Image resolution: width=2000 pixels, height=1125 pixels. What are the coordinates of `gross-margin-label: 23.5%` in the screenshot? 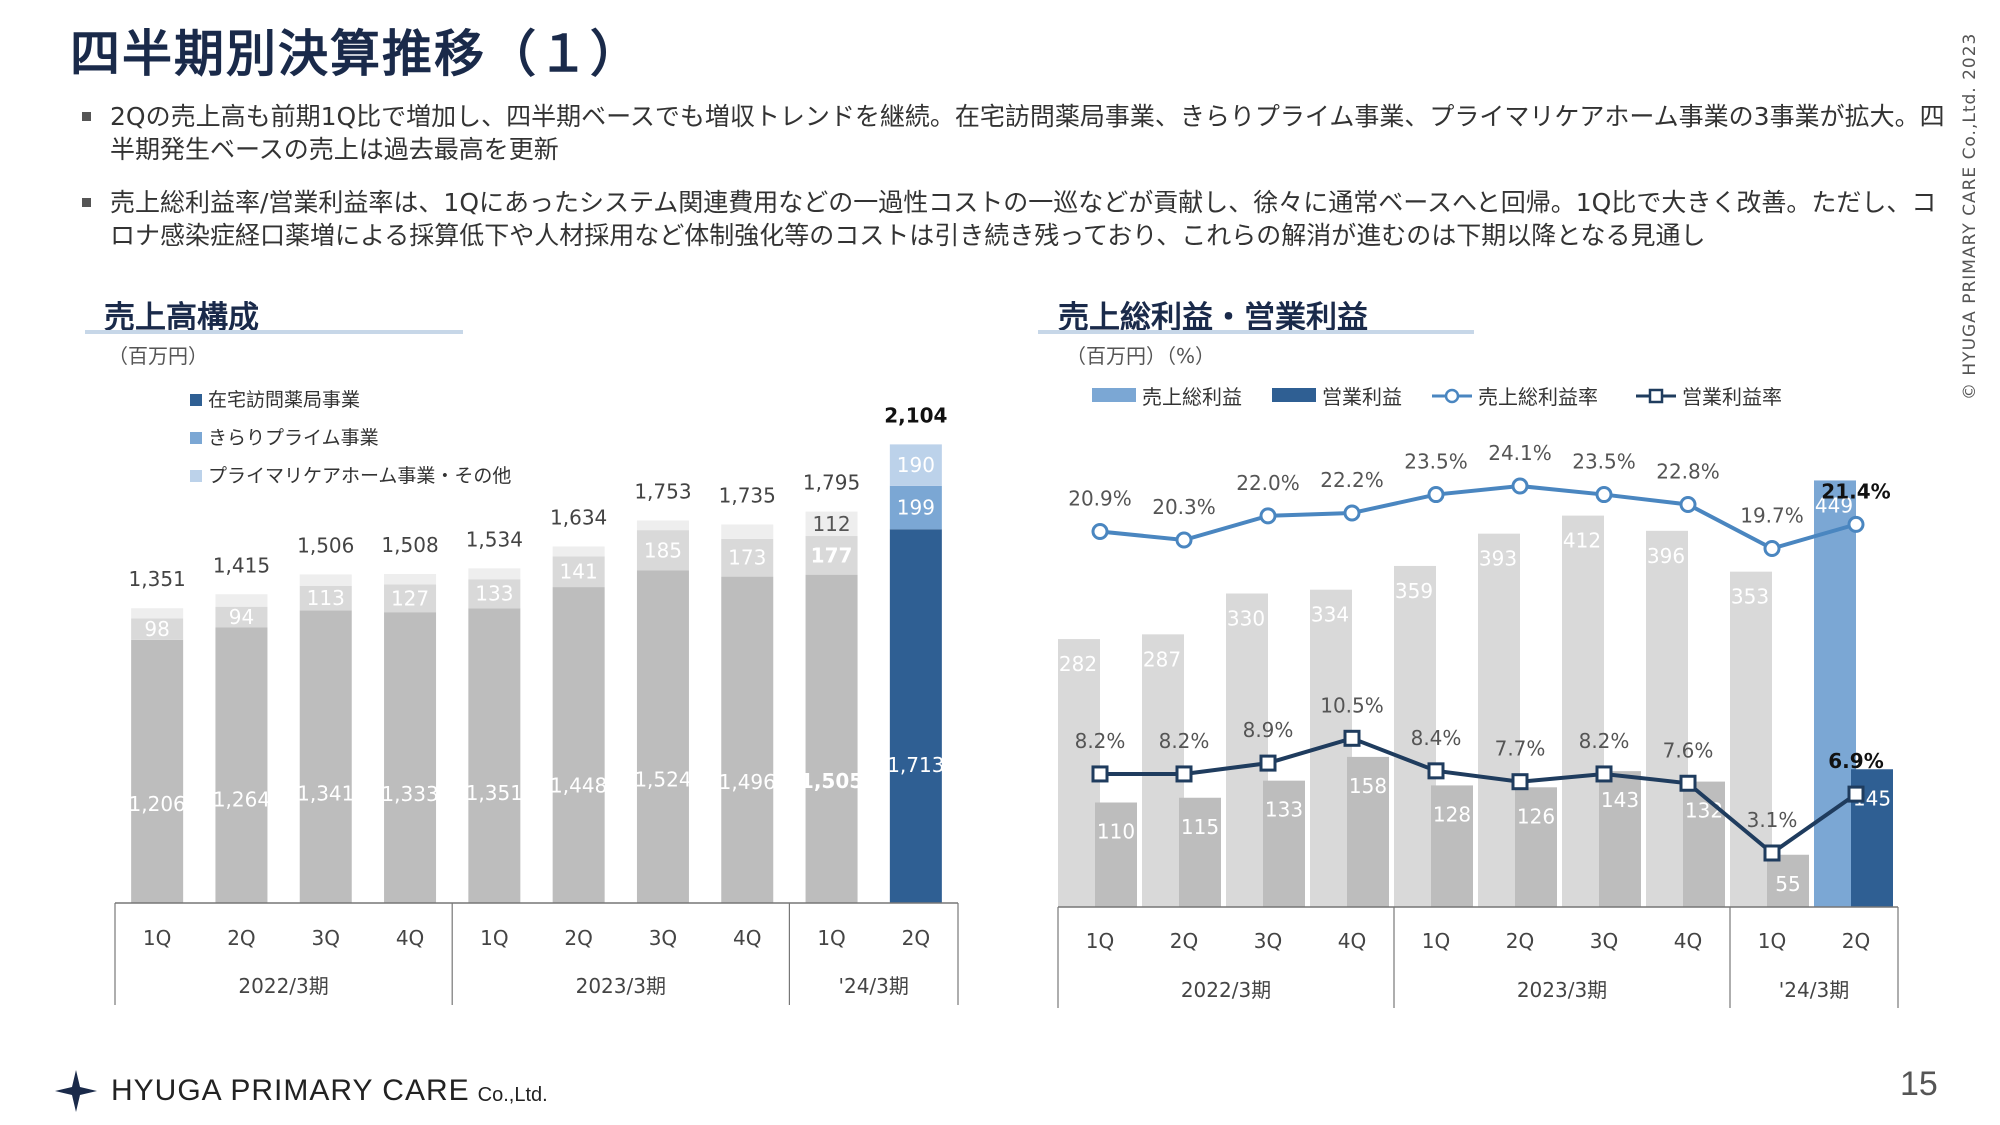 It's located at (1604, 462).